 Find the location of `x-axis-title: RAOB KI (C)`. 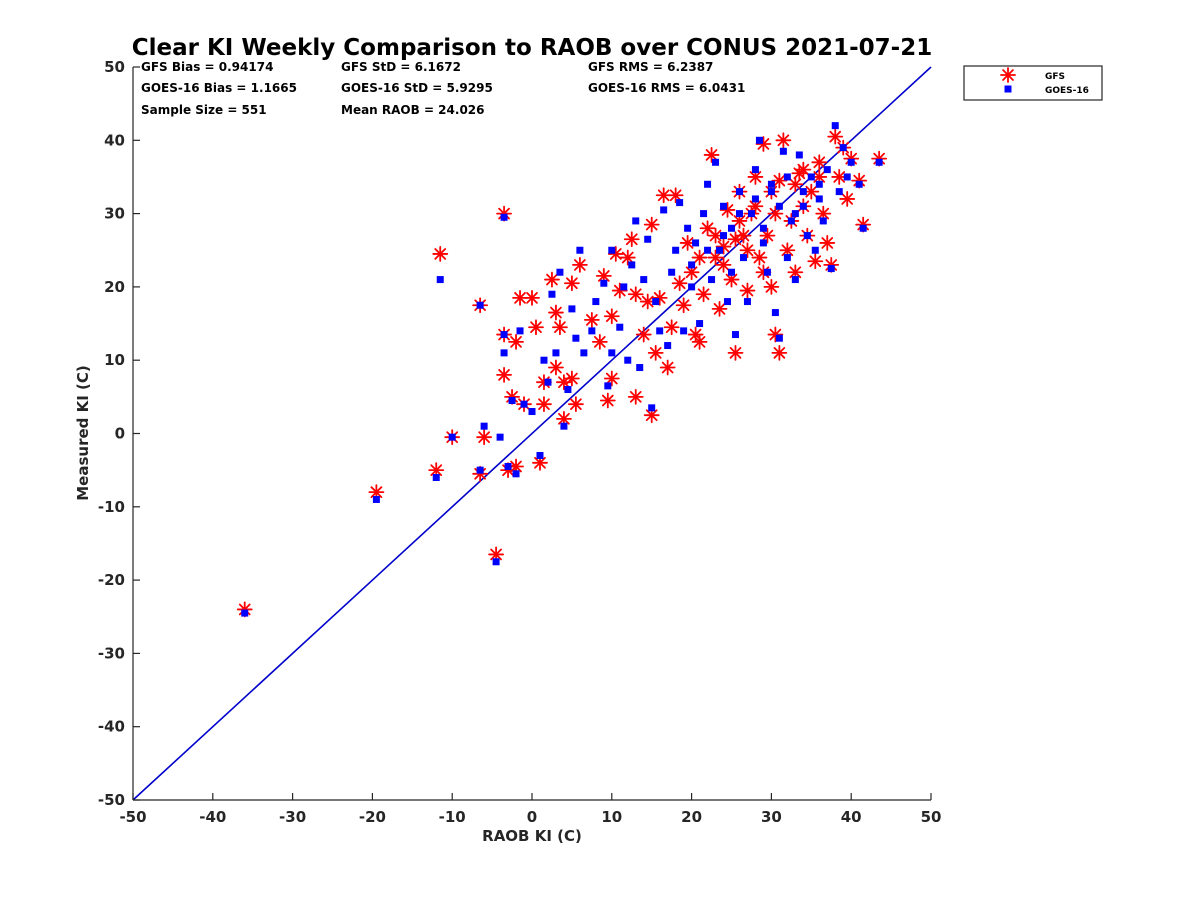

x-axis-title: RAOB KI (C) is located at coordinates (532, 836).